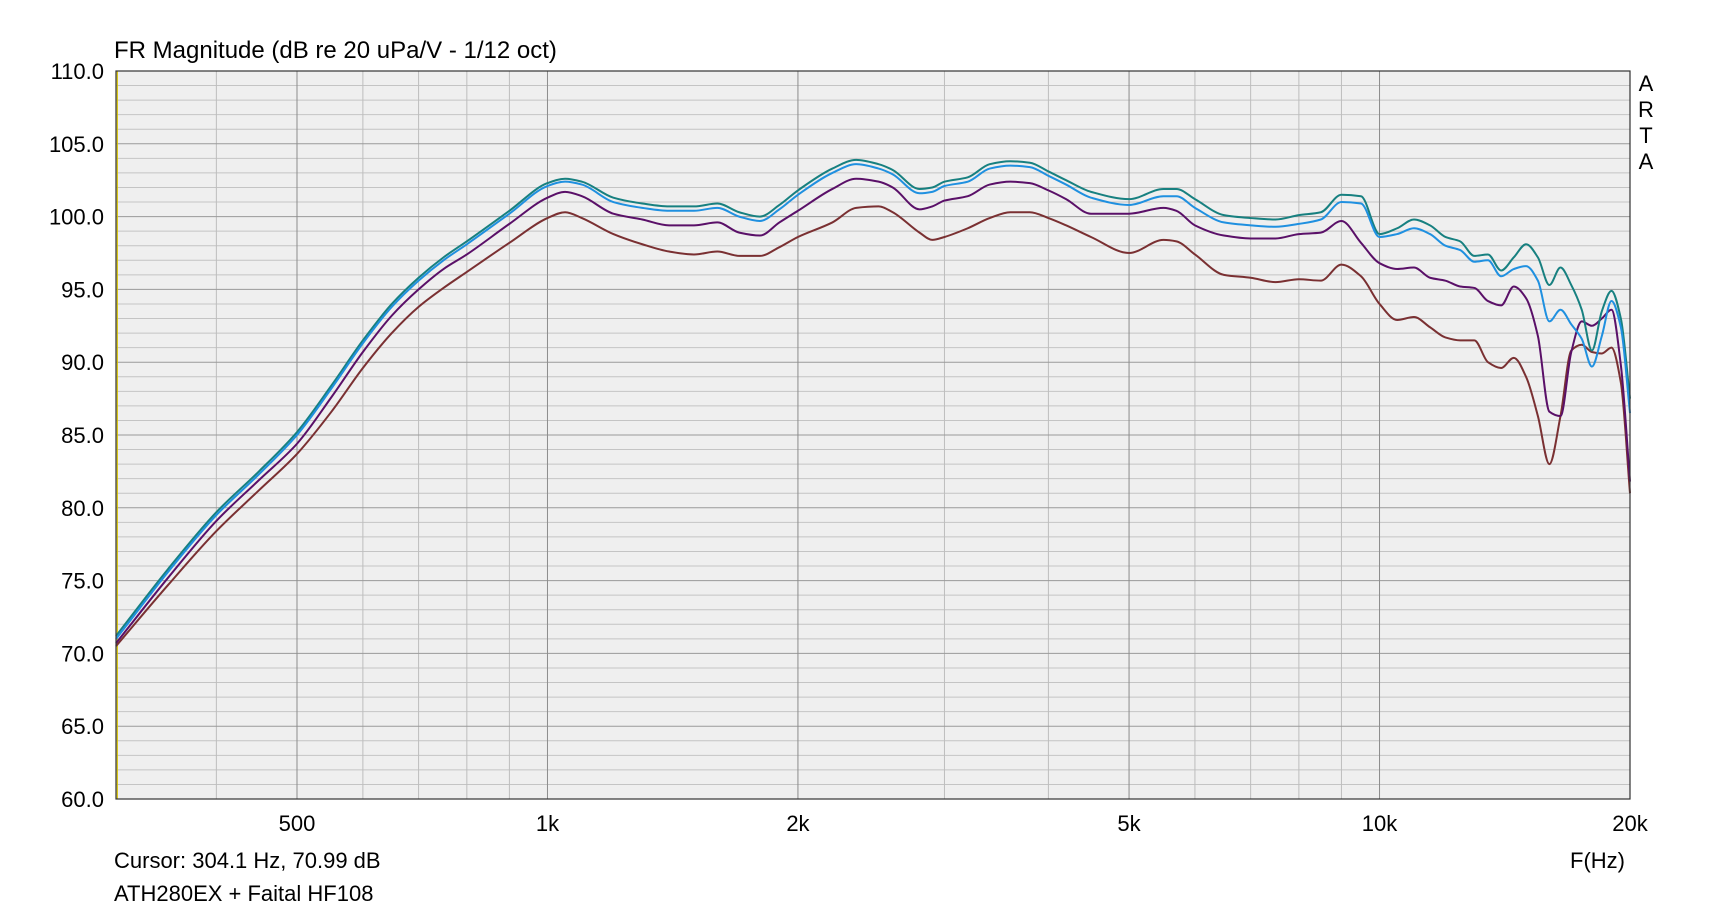 This screenshot has height=909, width=1728. Describe the element at coordinates (335, 50) in the screenshot. I see `chart-title: FR Magnitude (dB re 20 uPa/V - 1/12 oct)` at that location.